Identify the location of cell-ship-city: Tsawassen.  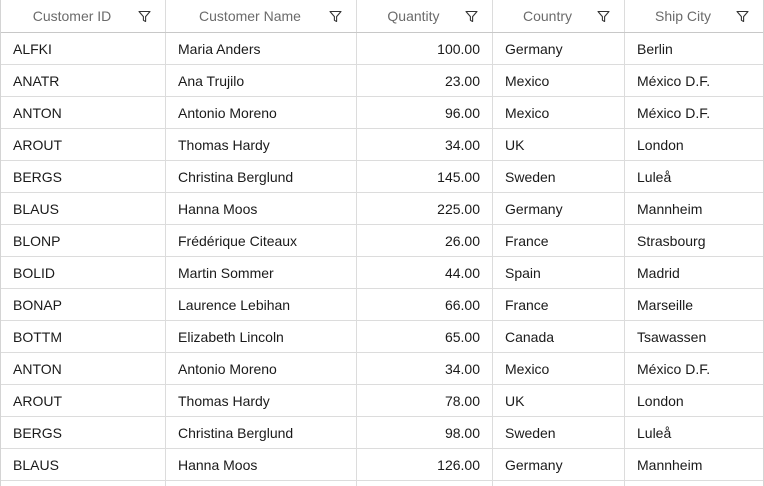
(672, 336).